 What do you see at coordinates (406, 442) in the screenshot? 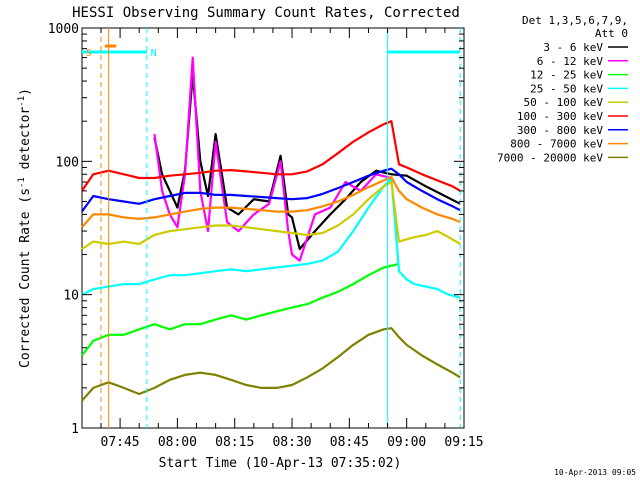
I see `x-tick-label: 09:00` at bounding box center [406, 442].